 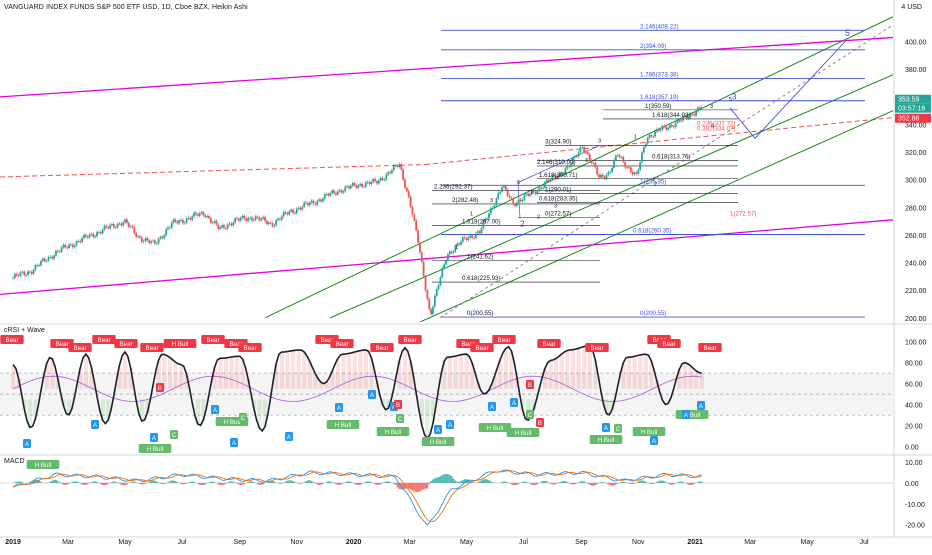 What do you see at coordinates (734, 97) in the screenshot?
I see `wave-label: 3` at bounding box center [734, 97].